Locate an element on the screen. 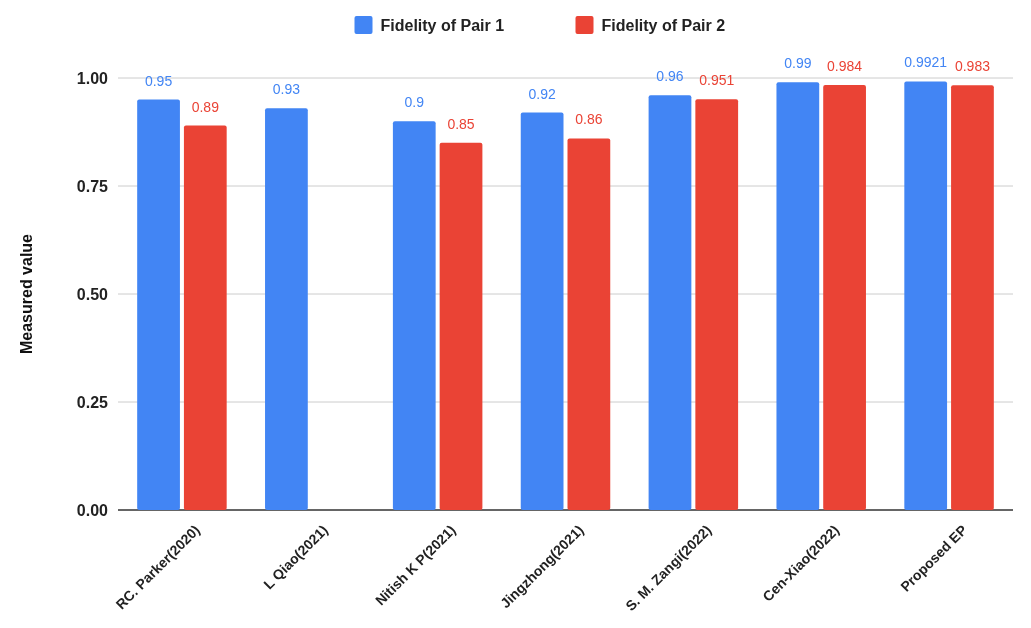  y-tick-label: 0.25 is located at coordinates (92, 402).